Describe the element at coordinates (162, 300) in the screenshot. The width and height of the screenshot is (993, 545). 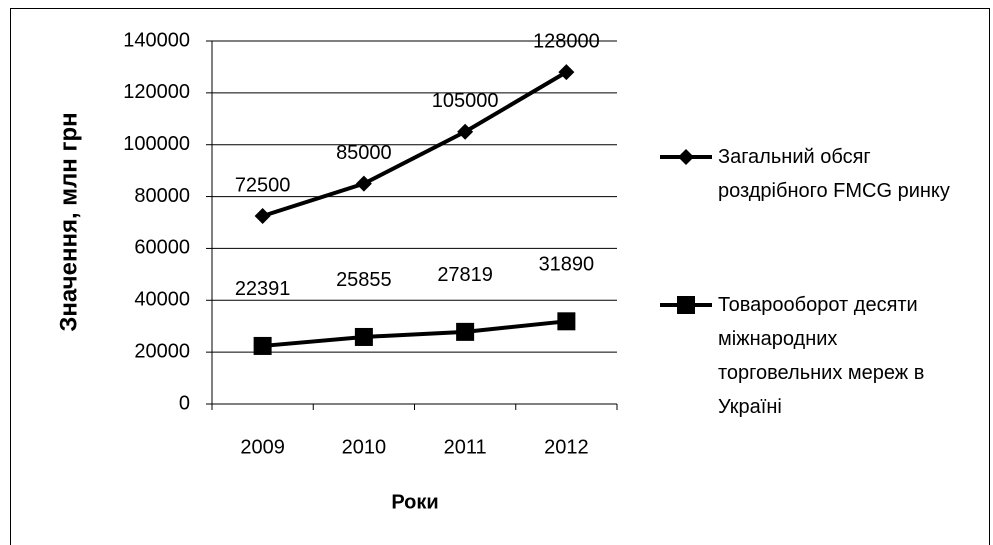
I see `y-tick-label: 40000` at that location.